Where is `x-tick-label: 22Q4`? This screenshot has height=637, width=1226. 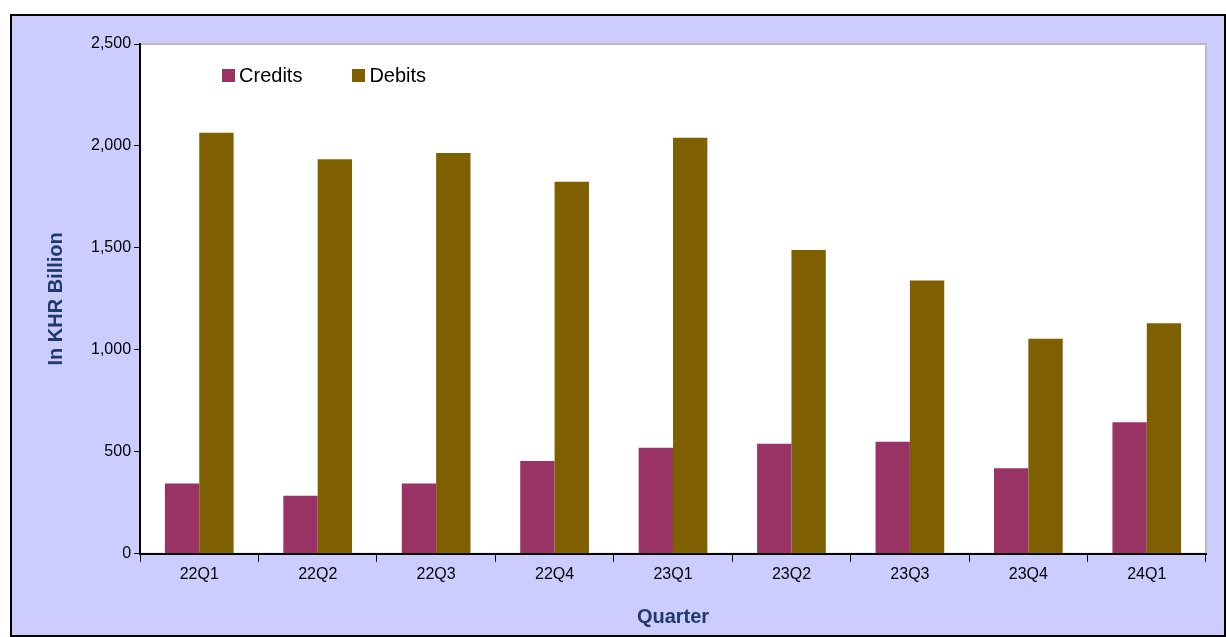 x-tick-label: 22Q4 is located at coordinates (555, 573).